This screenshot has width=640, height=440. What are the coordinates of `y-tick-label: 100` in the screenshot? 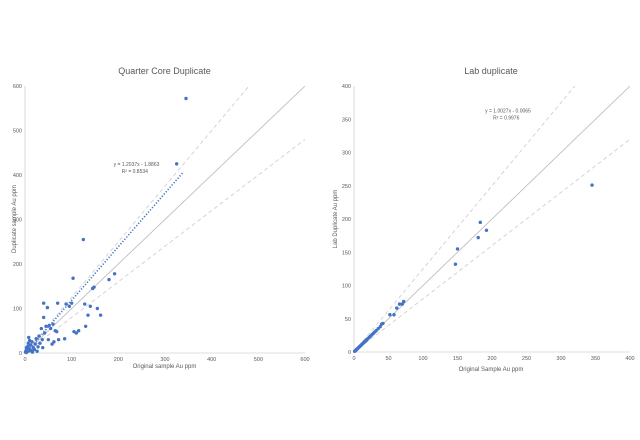 It's located at (17, 310).